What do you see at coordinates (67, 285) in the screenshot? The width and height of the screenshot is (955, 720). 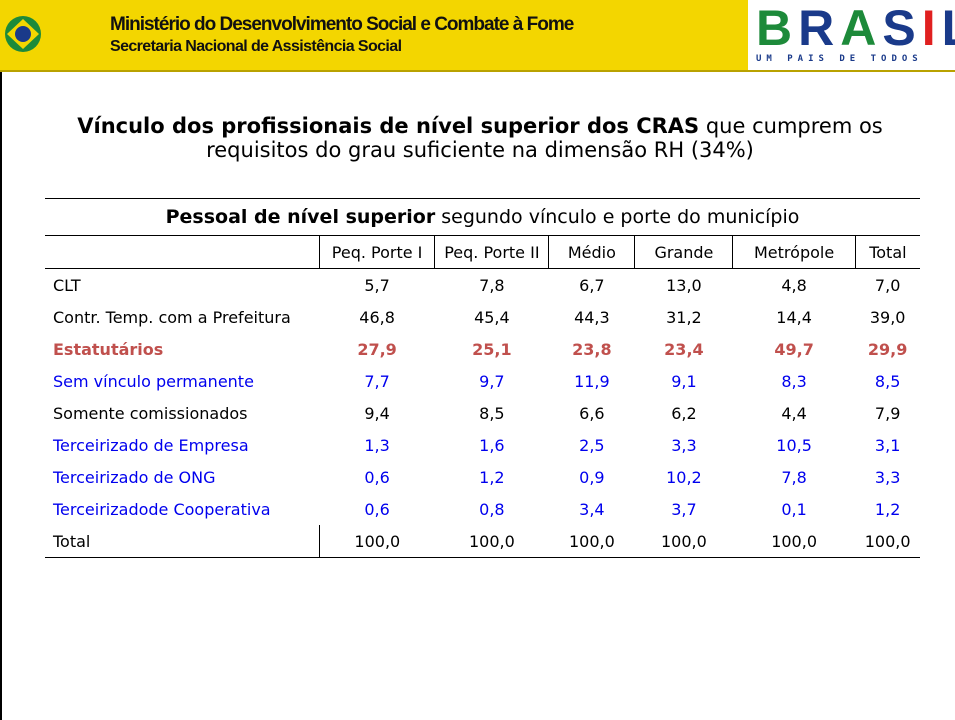 I see `row-label: CLT` at bounding box center [67, 285].